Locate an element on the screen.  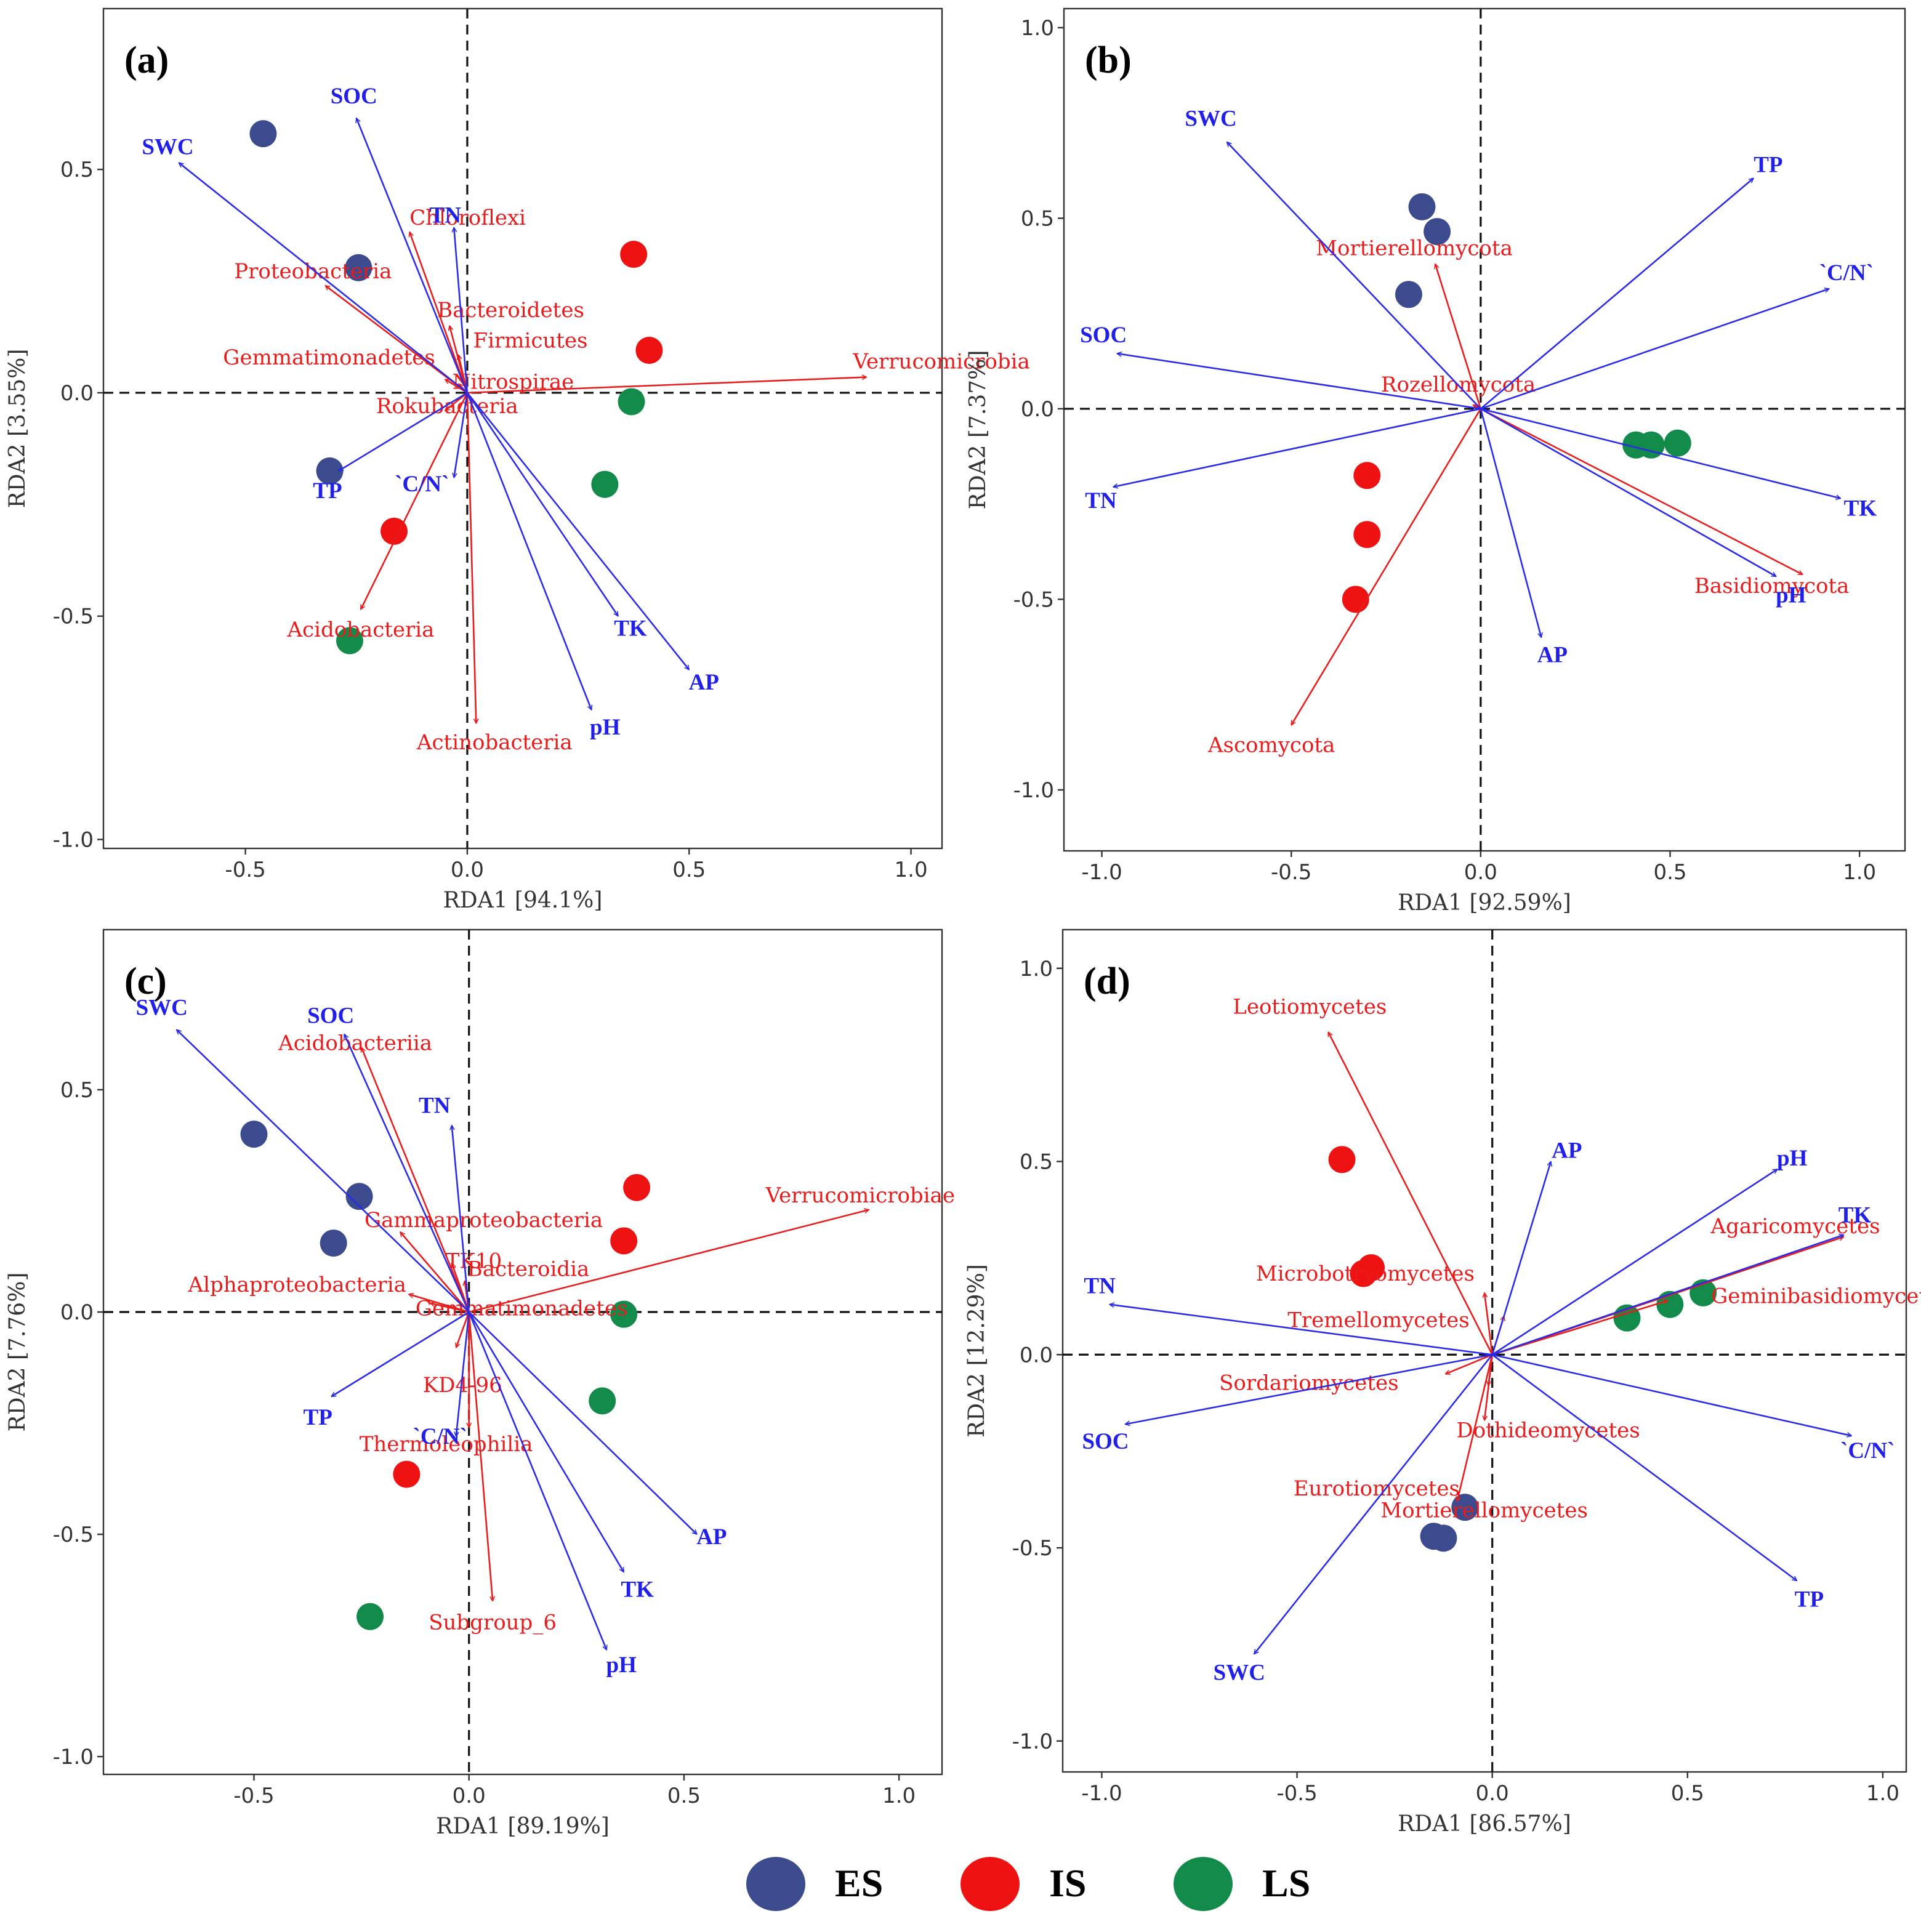
taxon-label-tk10: TK10 is located at coordinates (474, 1261).